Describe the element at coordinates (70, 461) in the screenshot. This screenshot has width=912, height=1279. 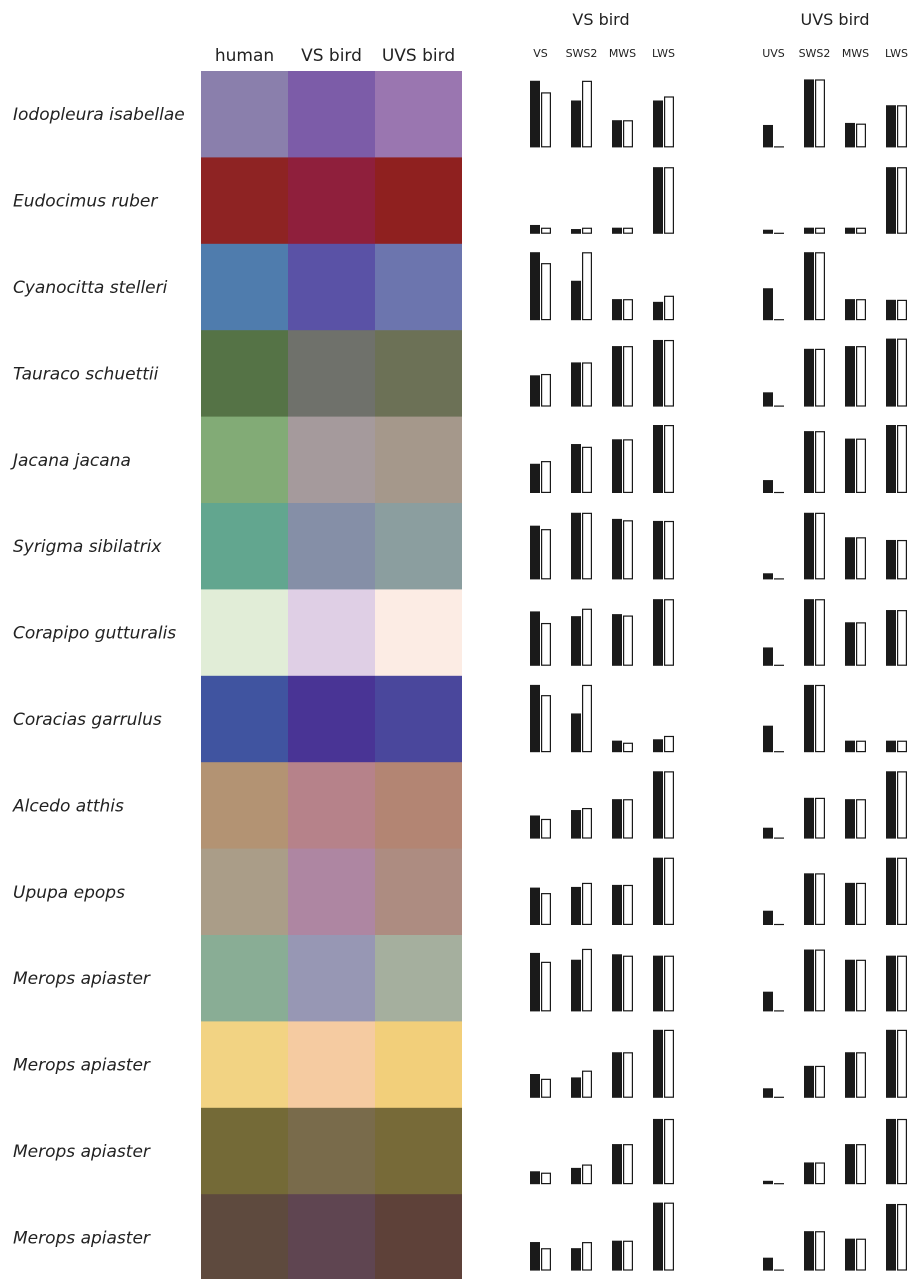
I see `species-name: Jacana jacana` at that location.